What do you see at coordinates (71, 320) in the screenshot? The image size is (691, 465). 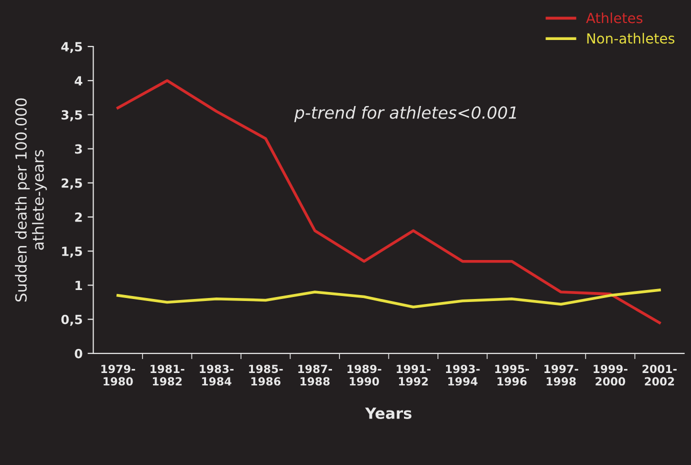 I see `y-tick-label: 0,5` at bounding box center [71, 320].